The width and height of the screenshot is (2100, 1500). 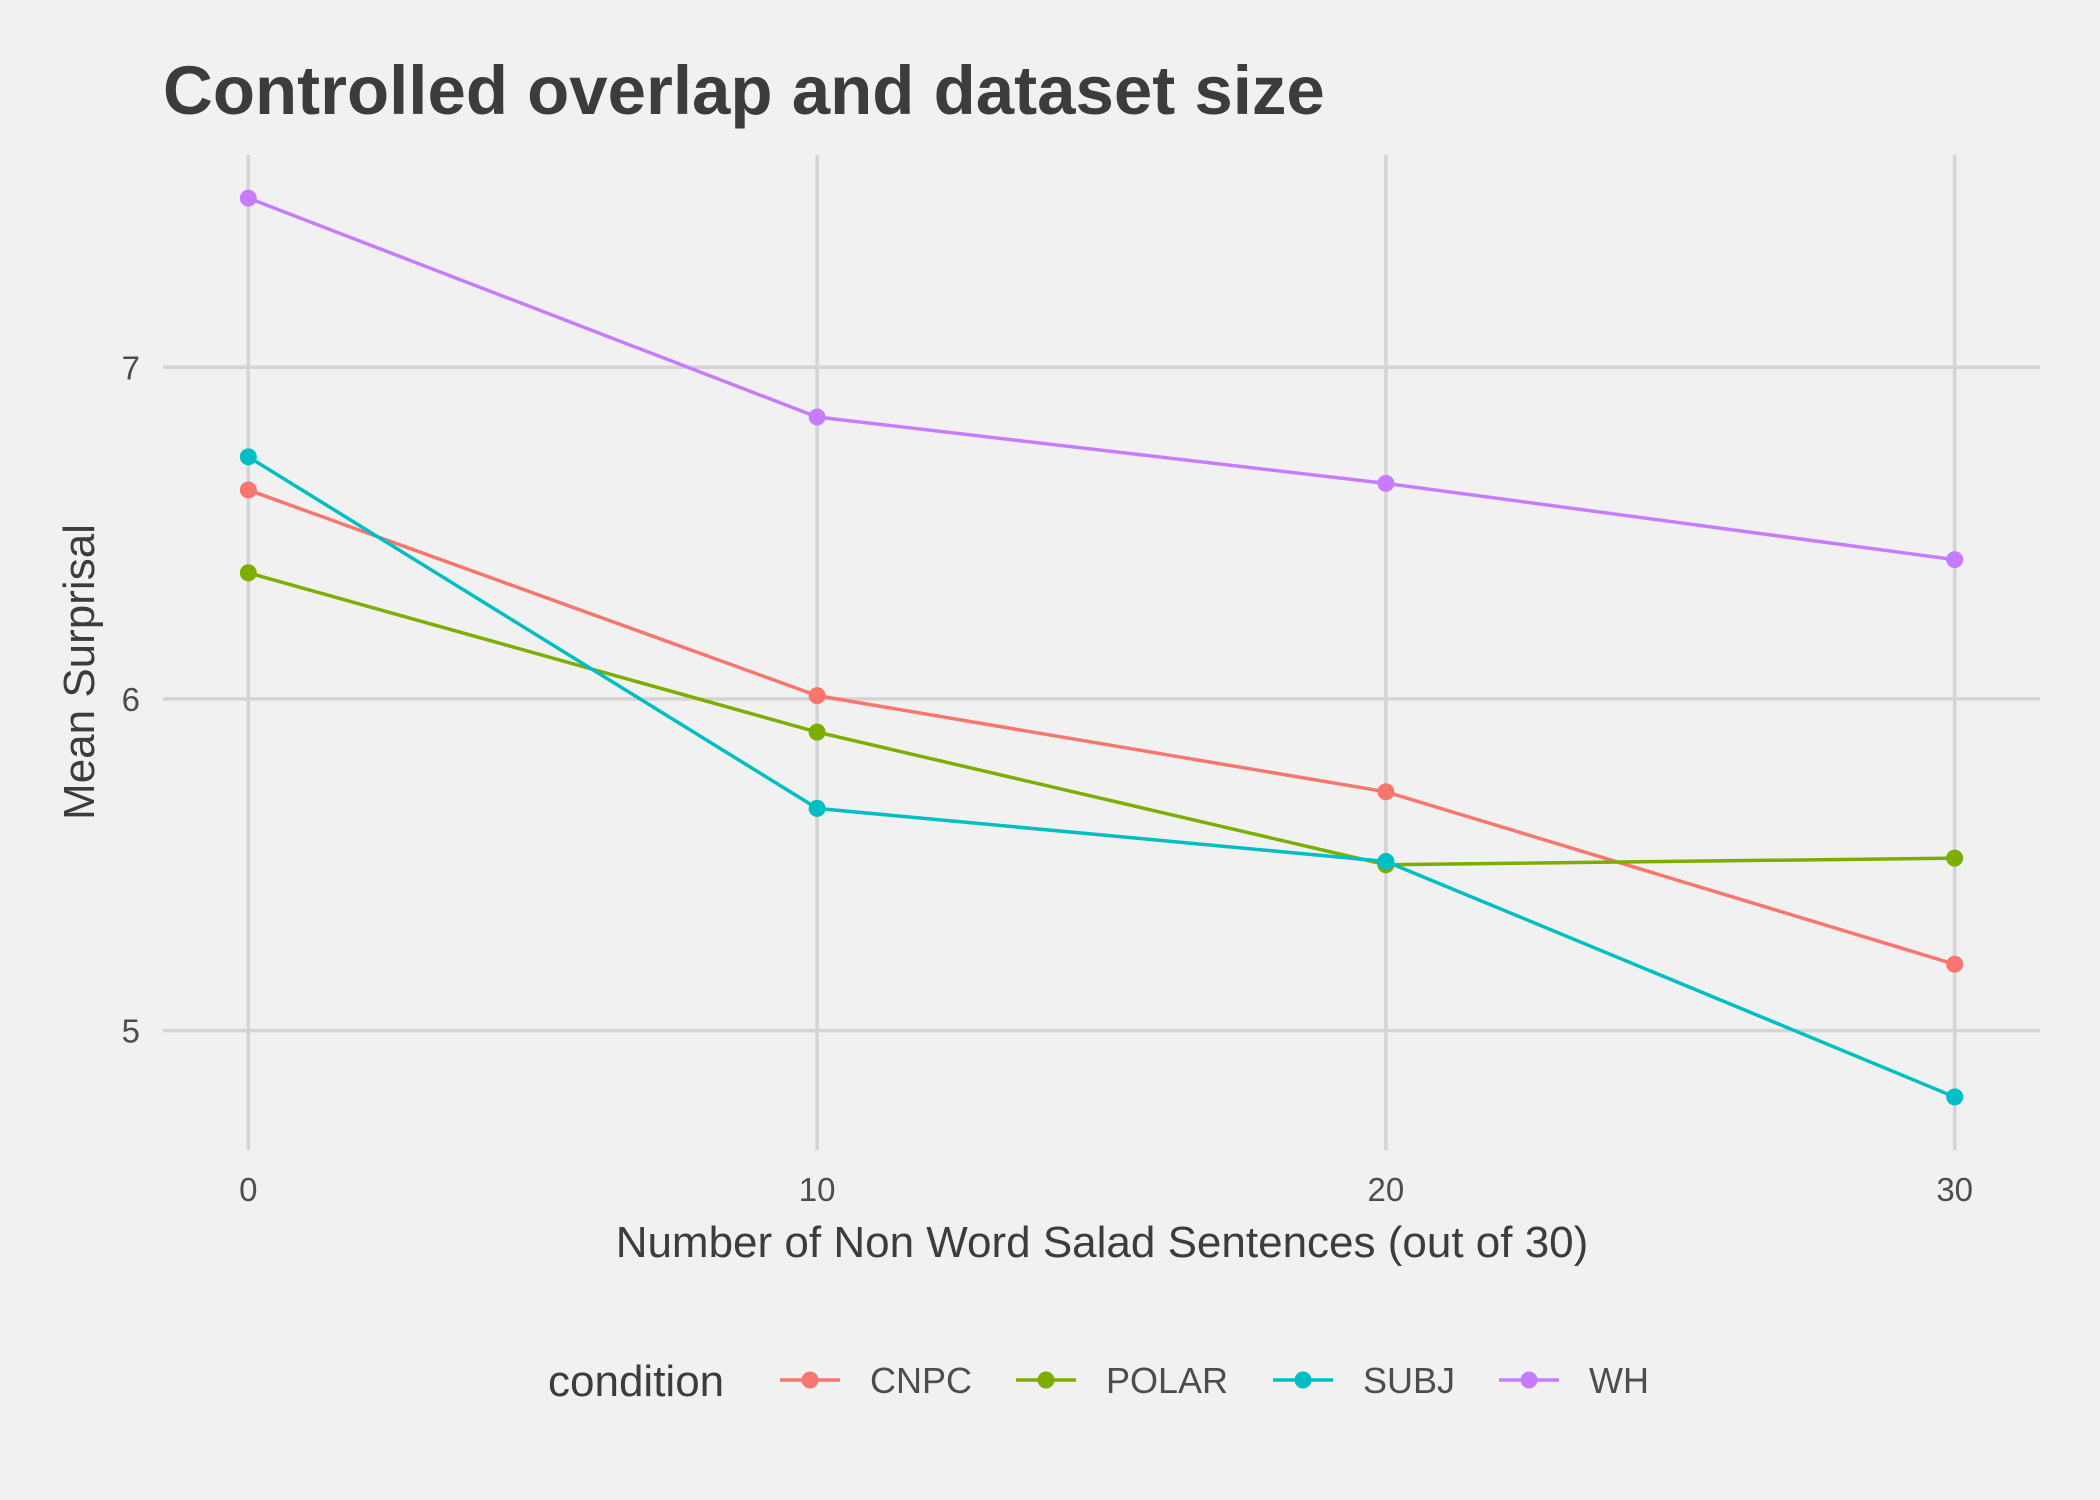 What do you see at coordinates (1386, 1189) in the screenshot?
I see `x-tick-label: 20` at bounding box center [1386, 1189].